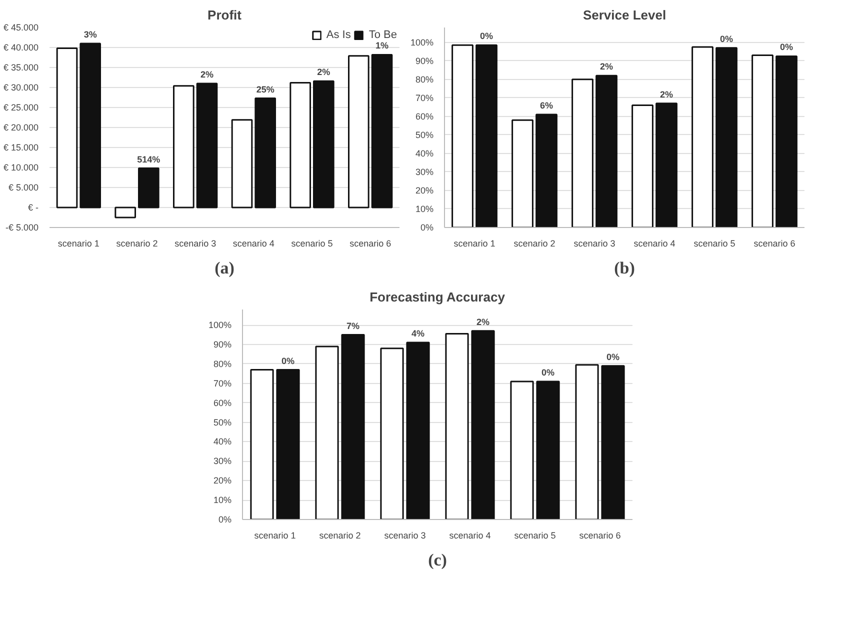  What do you see at coordinates (624, 15) in the screenshot?
I see `chart-title: Service Level` at bounding box center [624, 15].